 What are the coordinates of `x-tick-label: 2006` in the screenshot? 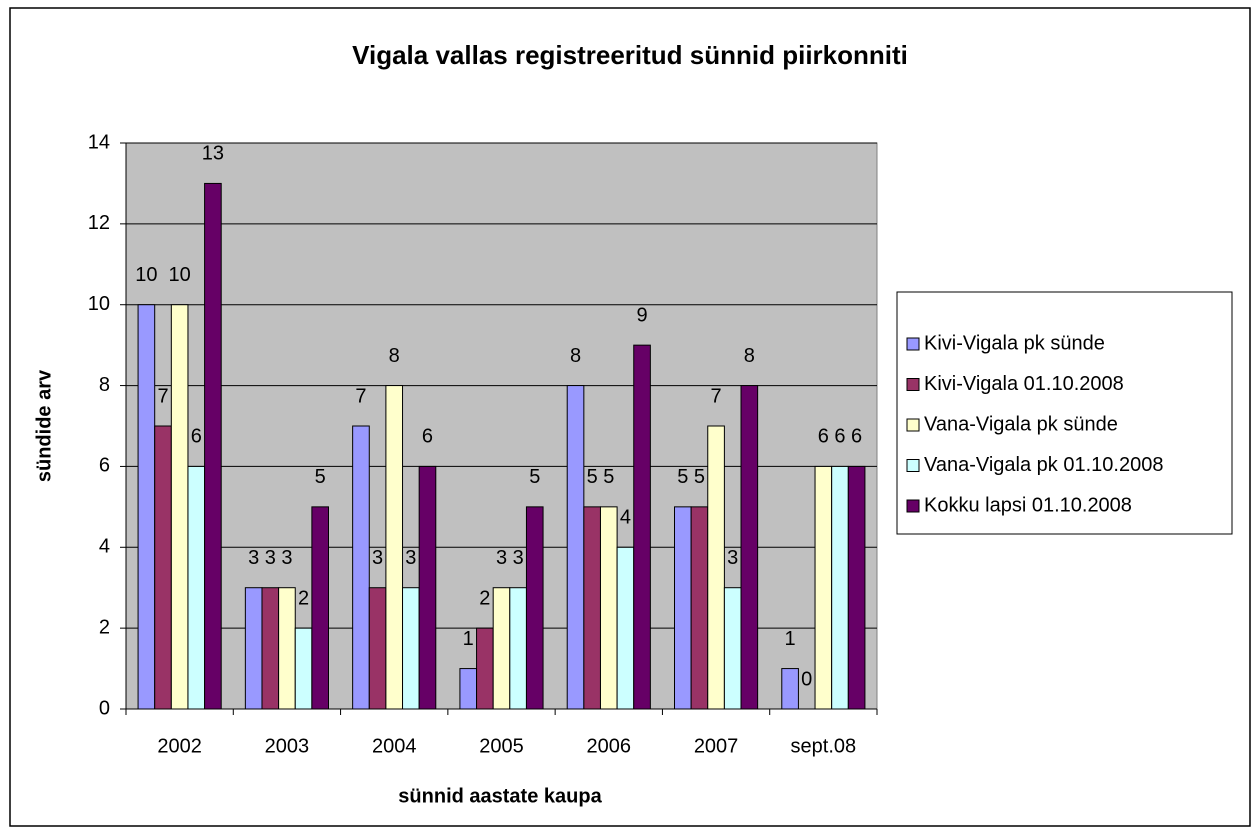 It's located at (609, 746).